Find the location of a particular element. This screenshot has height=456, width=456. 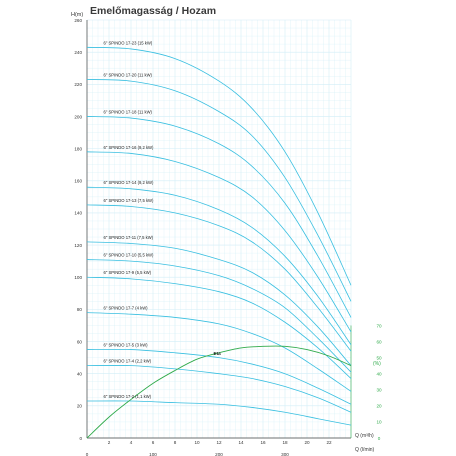

y-tick-label: 0 is located at coordinates (80, 438).